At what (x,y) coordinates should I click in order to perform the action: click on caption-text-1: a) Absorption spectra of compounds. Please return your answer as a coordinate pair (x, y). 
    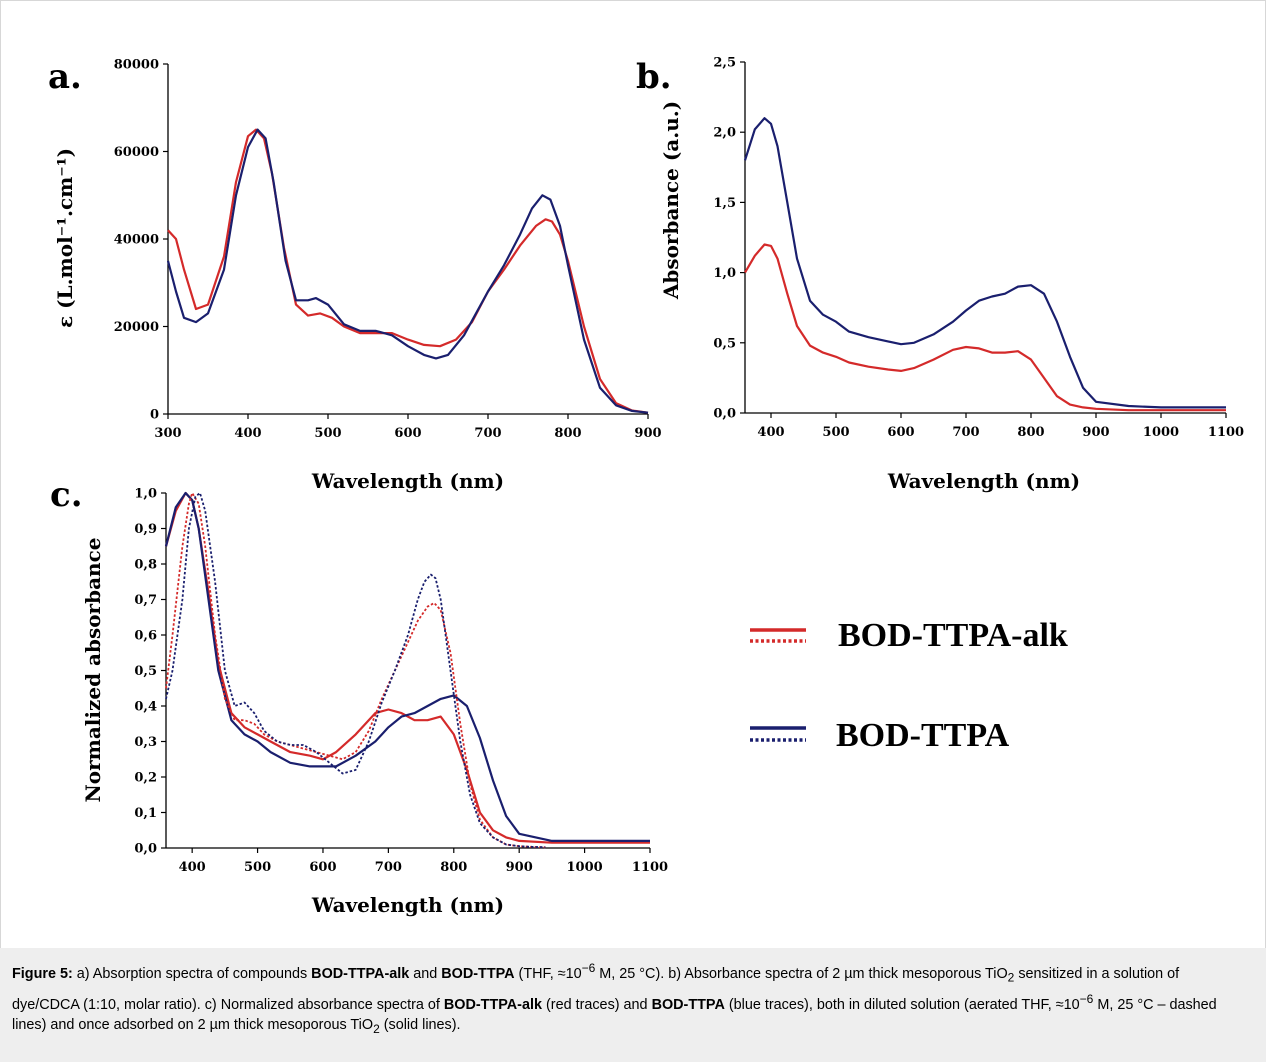
    Looking at the image, I should click on (192, 973).